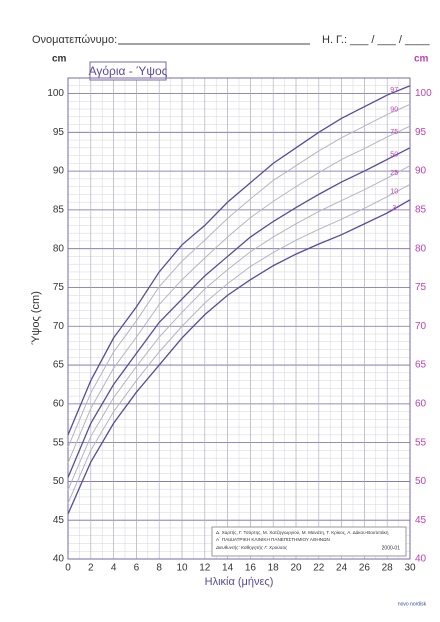 This screenshot has height=622, width=440. What do you see at coordinates (74, 40) in the screenshot?
I see `name-label: Ονοματεπώνυμο:` at bounding box center [74, 40].